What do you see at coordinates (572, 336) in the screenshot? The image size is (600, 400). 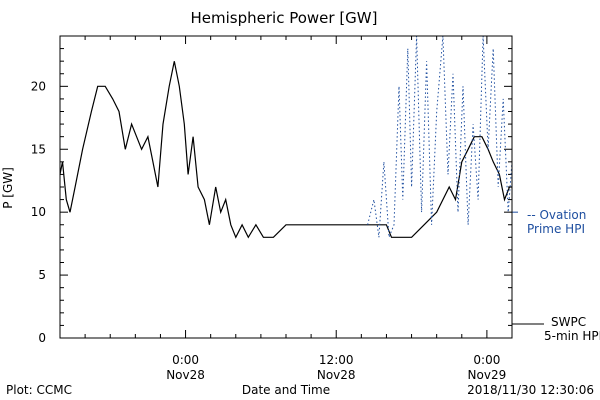 I see `legend-swpc-line2: 5-min HPI` at bounding box center [572, 336].